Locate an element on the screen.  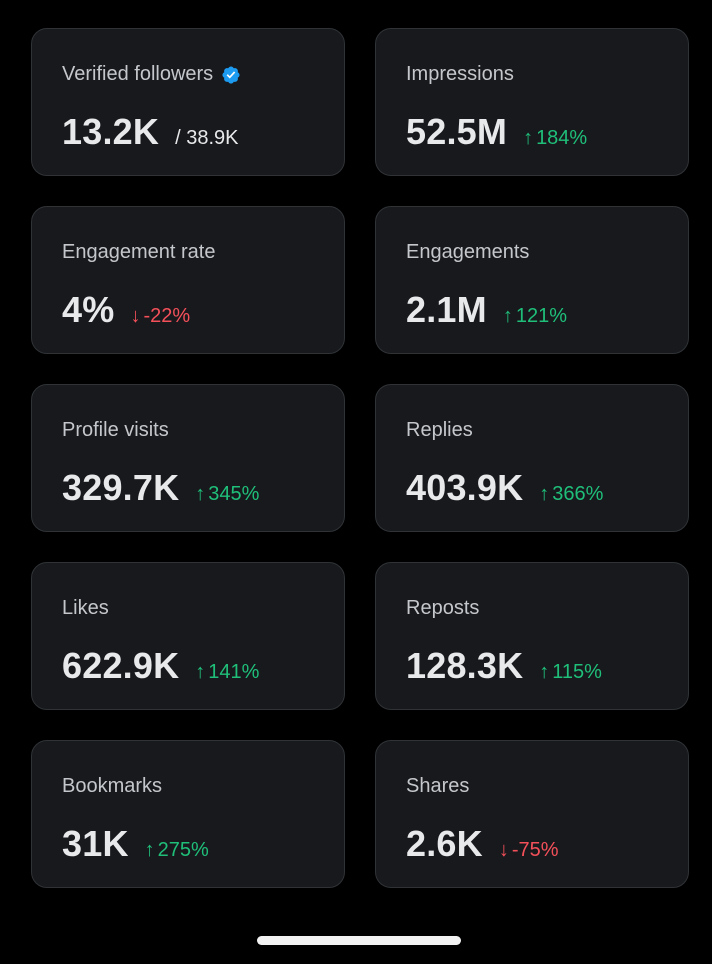
metric-value: 31K is located at coordinates (95, 843).